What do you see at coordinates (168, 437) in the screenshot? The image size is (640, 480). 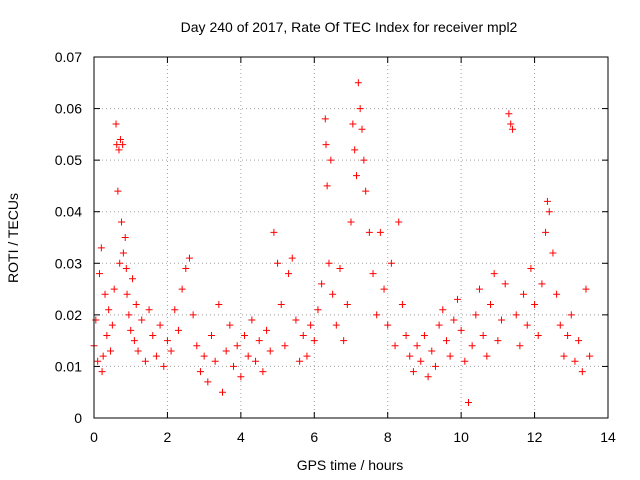 I see `x-tick-label: 2` at bounding box center [168, 437].